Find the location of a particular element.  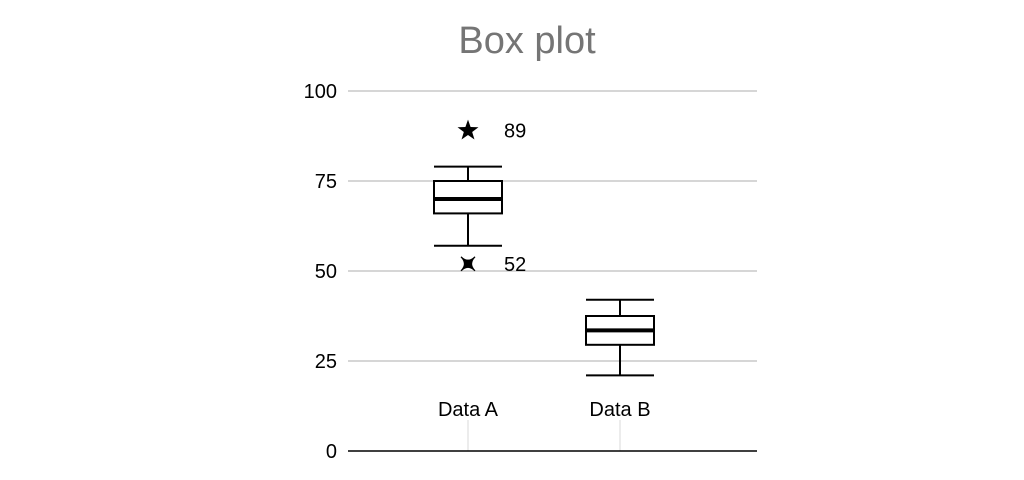

x-axis-categories: Data A Data B is located at coordinates (544, 425).